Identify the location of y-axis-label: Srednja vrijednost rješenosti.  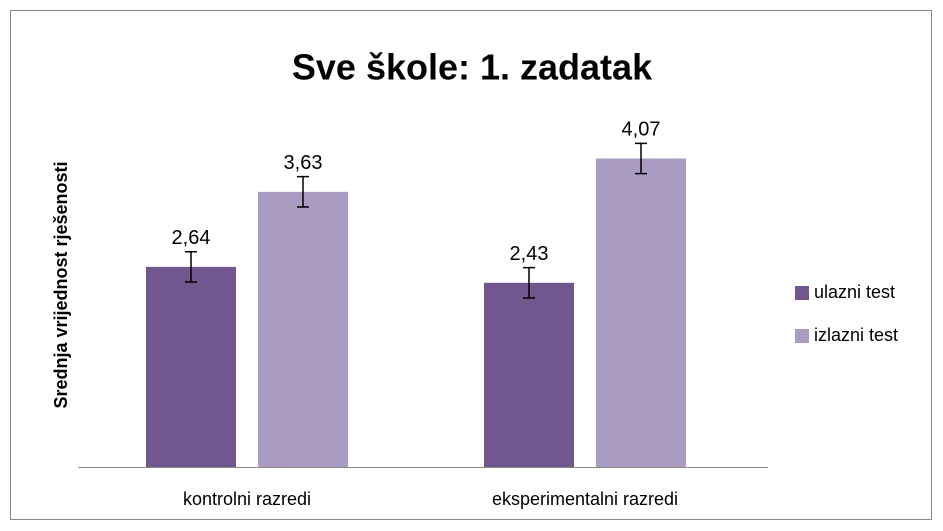
(61, 284).